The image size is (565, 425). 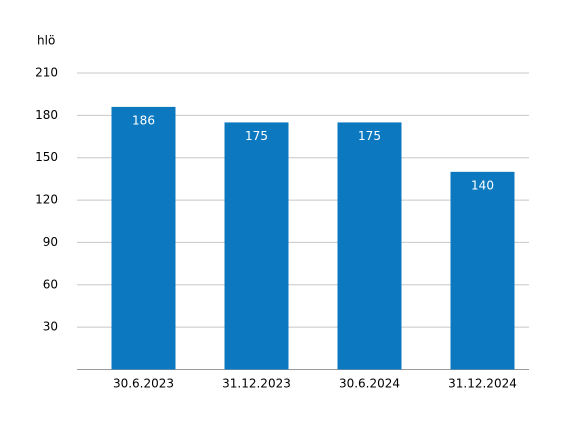 What do you see at coordinates (143, 120) in the screenshot?
I see `value-label: 186` at bounding box center [143, 120].